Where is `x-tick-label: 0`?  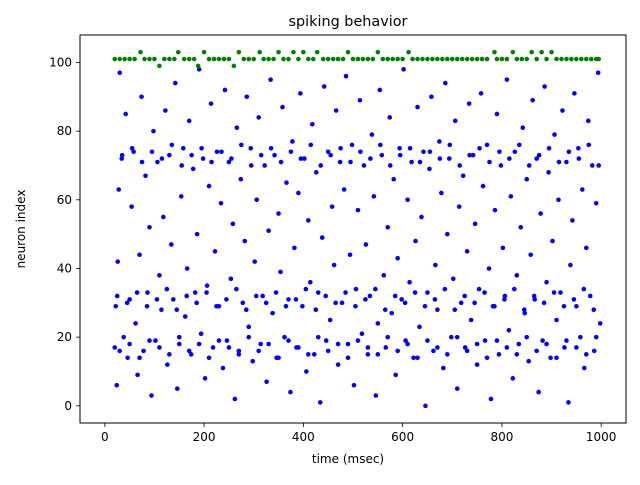
x-tick-label: 0 is located at coordinates (105, 437).